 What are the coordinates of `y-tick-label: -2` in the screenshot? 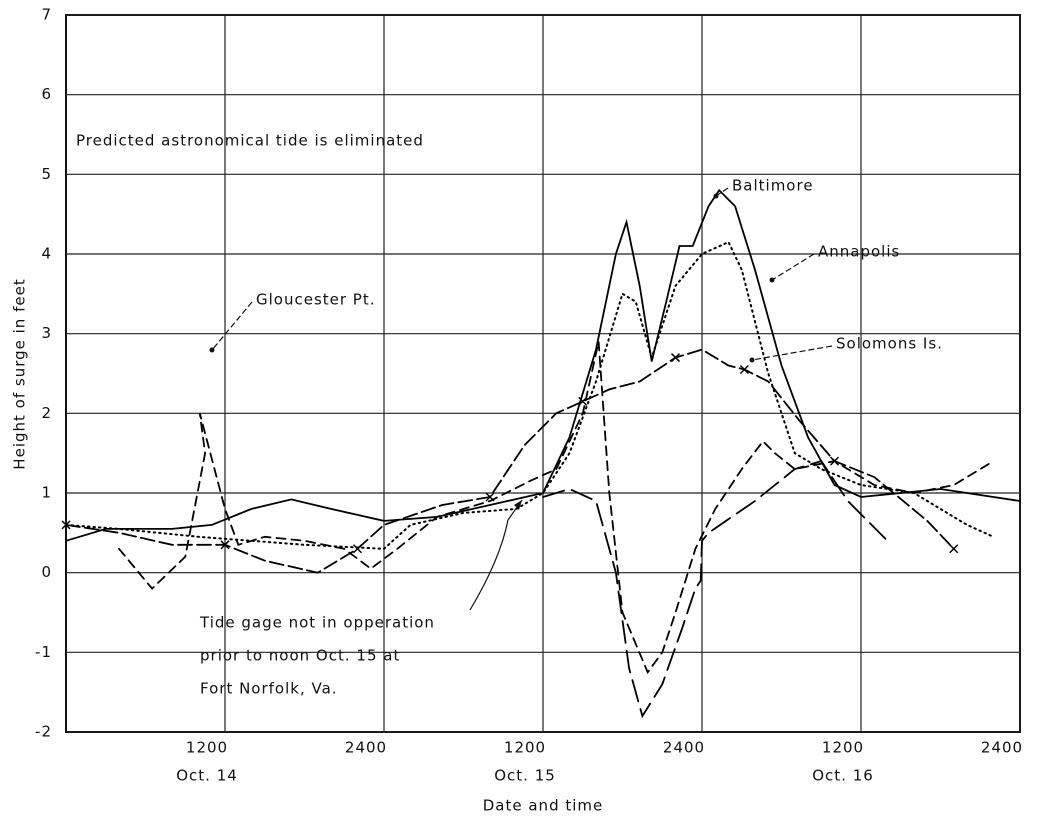 It's located at (43, 732).